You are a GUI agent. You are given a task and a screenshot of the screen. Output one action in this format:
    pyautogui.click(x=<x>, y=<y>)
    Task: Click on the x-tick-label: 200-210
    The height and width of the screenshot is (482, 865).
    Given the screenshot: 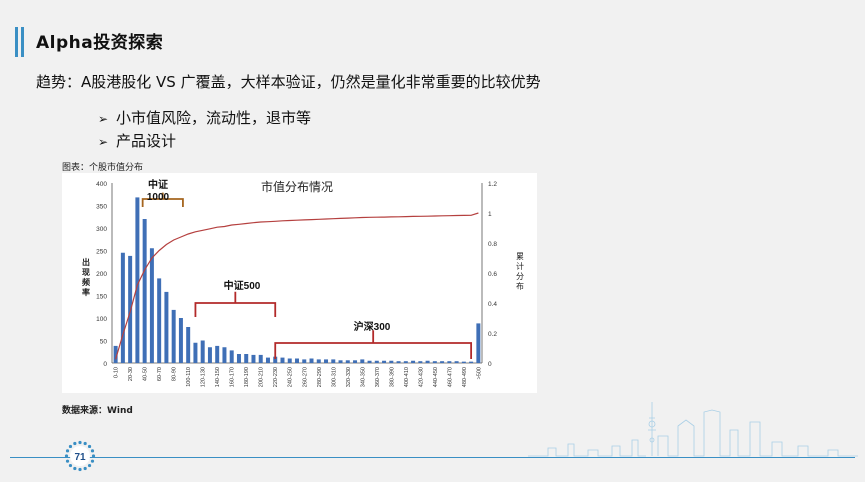 What is the action you would take?
    pyautogui.click(x=262, y=377)
    